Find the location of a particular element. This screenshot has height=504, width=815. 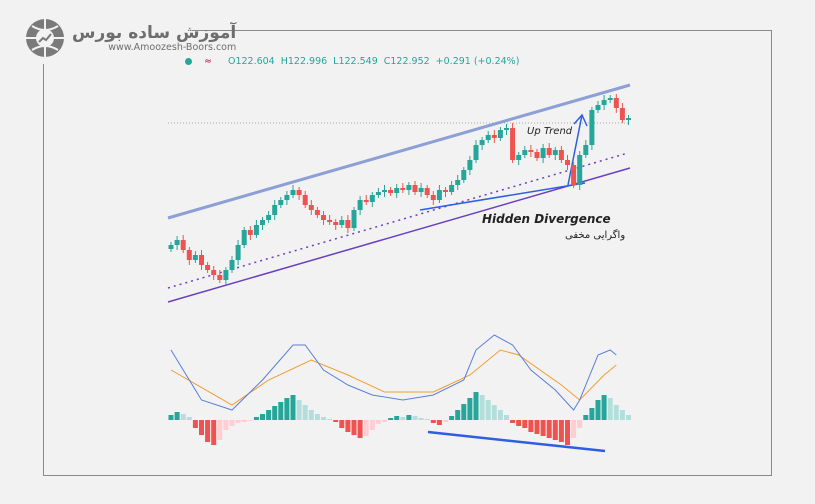

wave-icon: ≈ is located at coordinates (208, 61).